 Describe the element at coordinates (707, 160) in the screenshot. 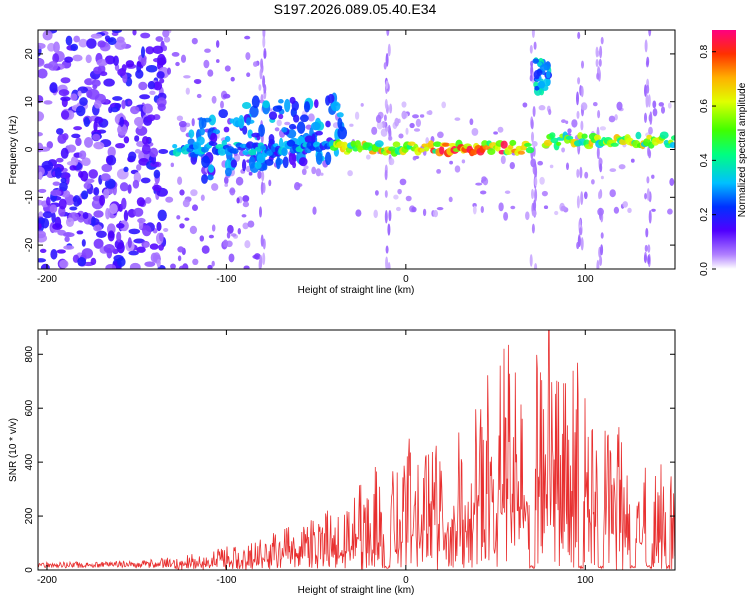

I see `colorbar-ticks: 0.0 0.2 0.4 0.6 0.8` at that location.